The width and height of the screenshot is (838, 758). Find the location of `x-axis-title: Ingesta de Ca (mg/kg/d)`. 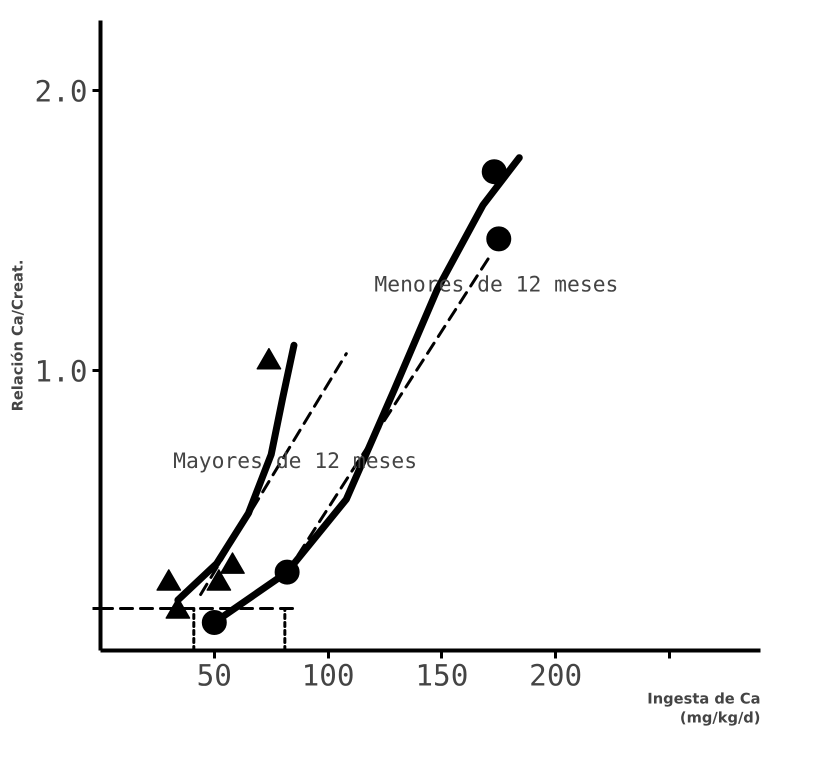

x-axis-title: Ingesta de Ca (mg/kg/d) is located at coordinates (704, 708).